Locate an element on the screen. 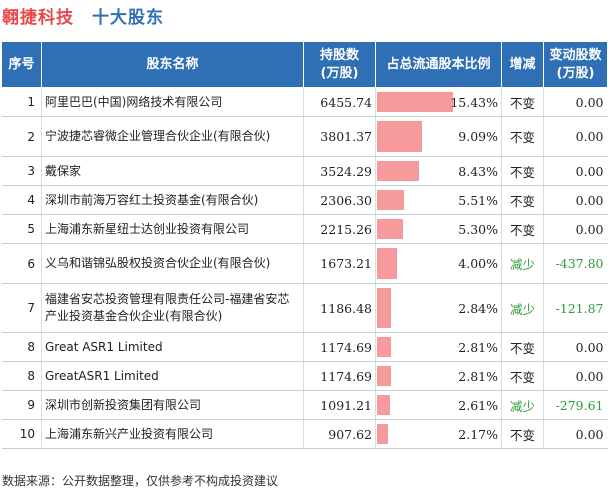 The height and width of the screenshot is (491, 608). row-shares: 907.62 is located at coordinates (339, 434).